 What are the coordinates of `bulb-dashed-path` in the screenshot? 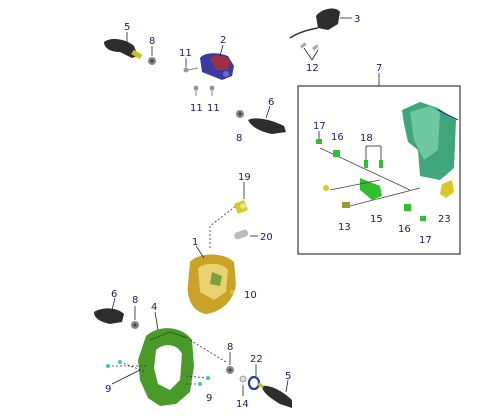 It's located at (223, 227).